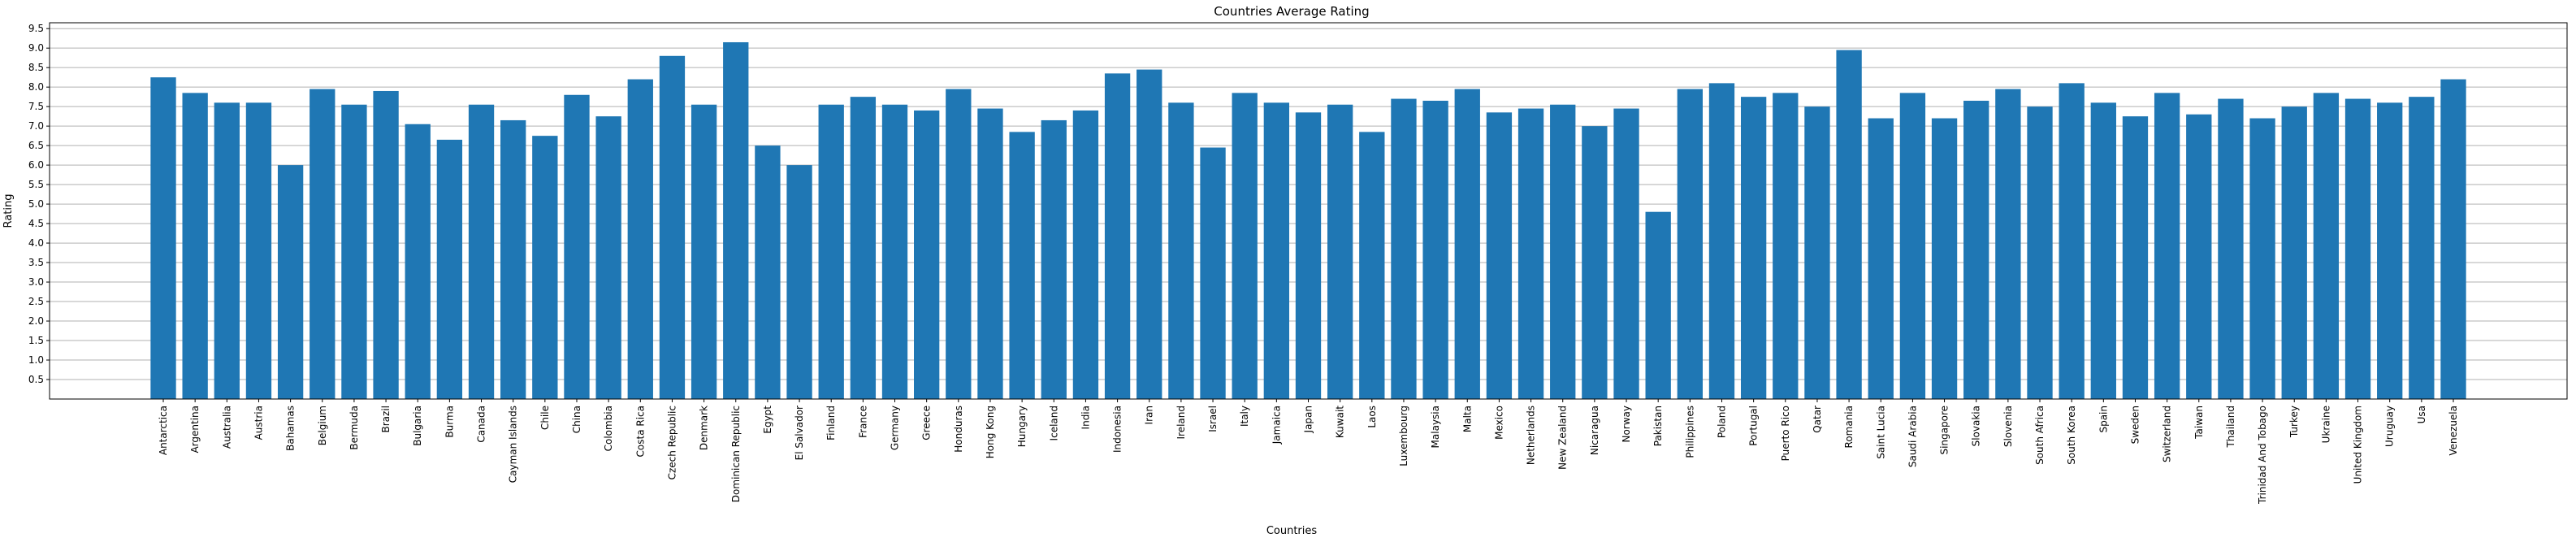  What do you see at coordinates (1498, 423) in the screenshot?
I see `x-tick-label: Mexico` at bounding box center [1498, 423].